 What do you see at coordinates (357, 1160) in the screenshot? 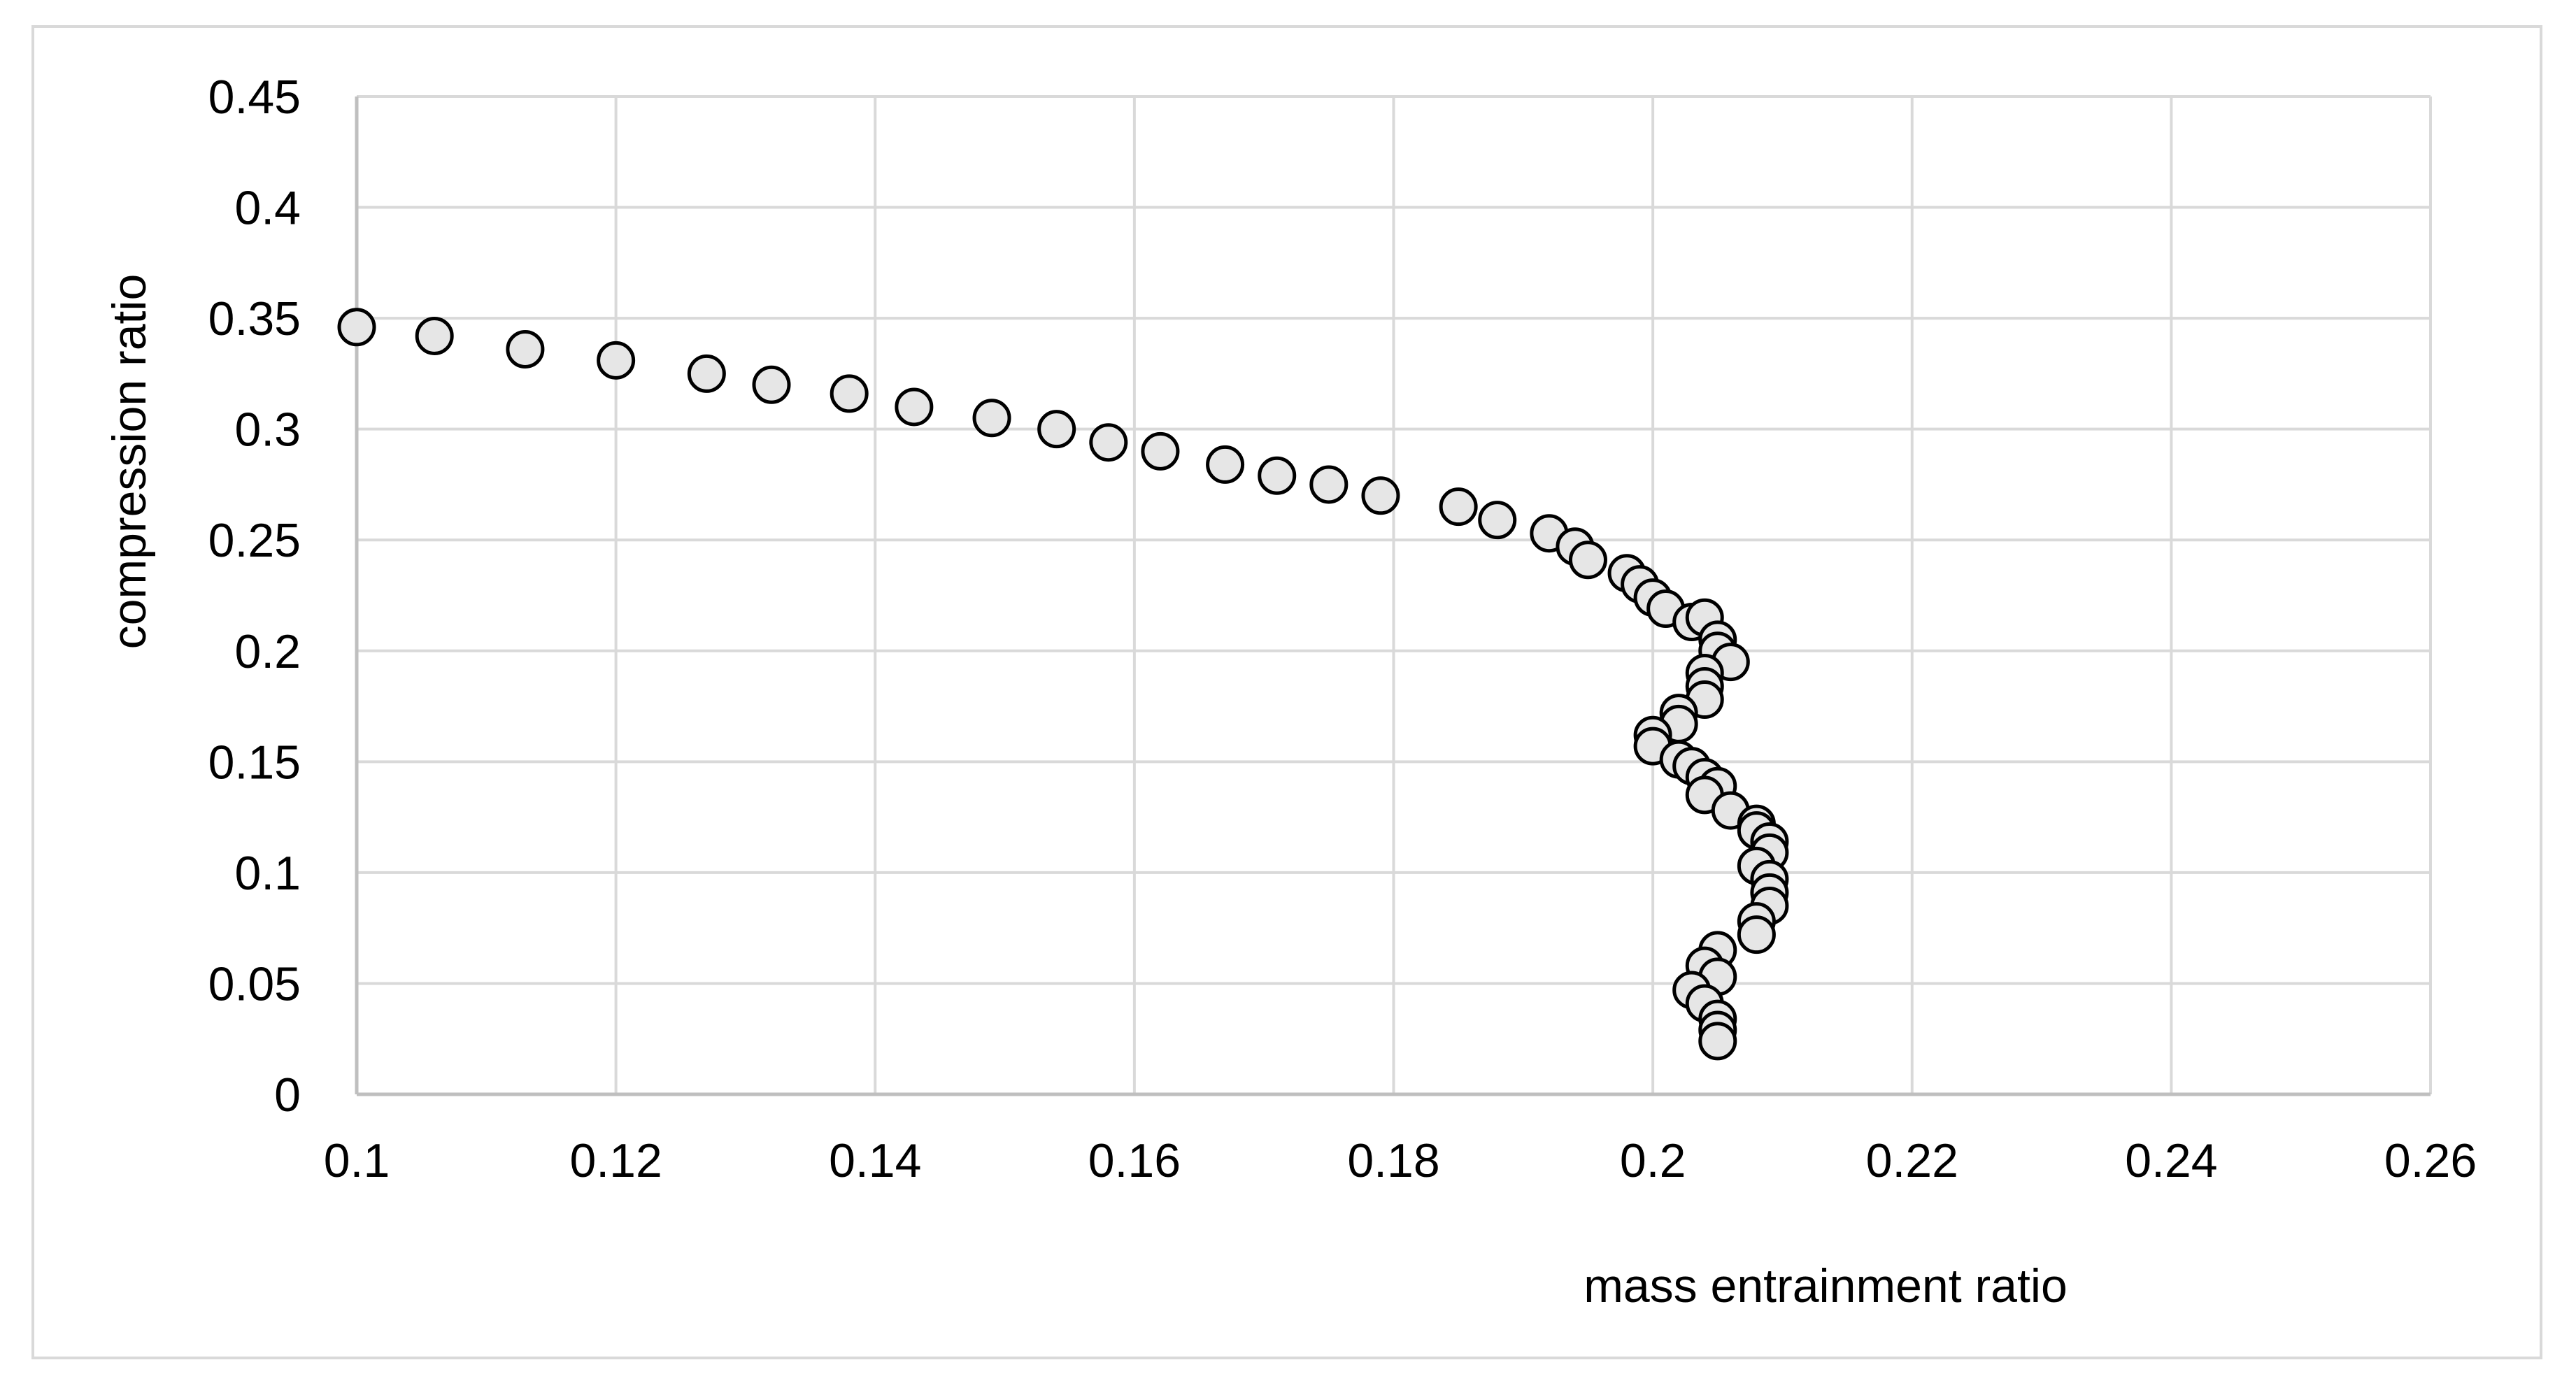
I see `x-tick-label: 0.1` at bounding box center [357, 1160].